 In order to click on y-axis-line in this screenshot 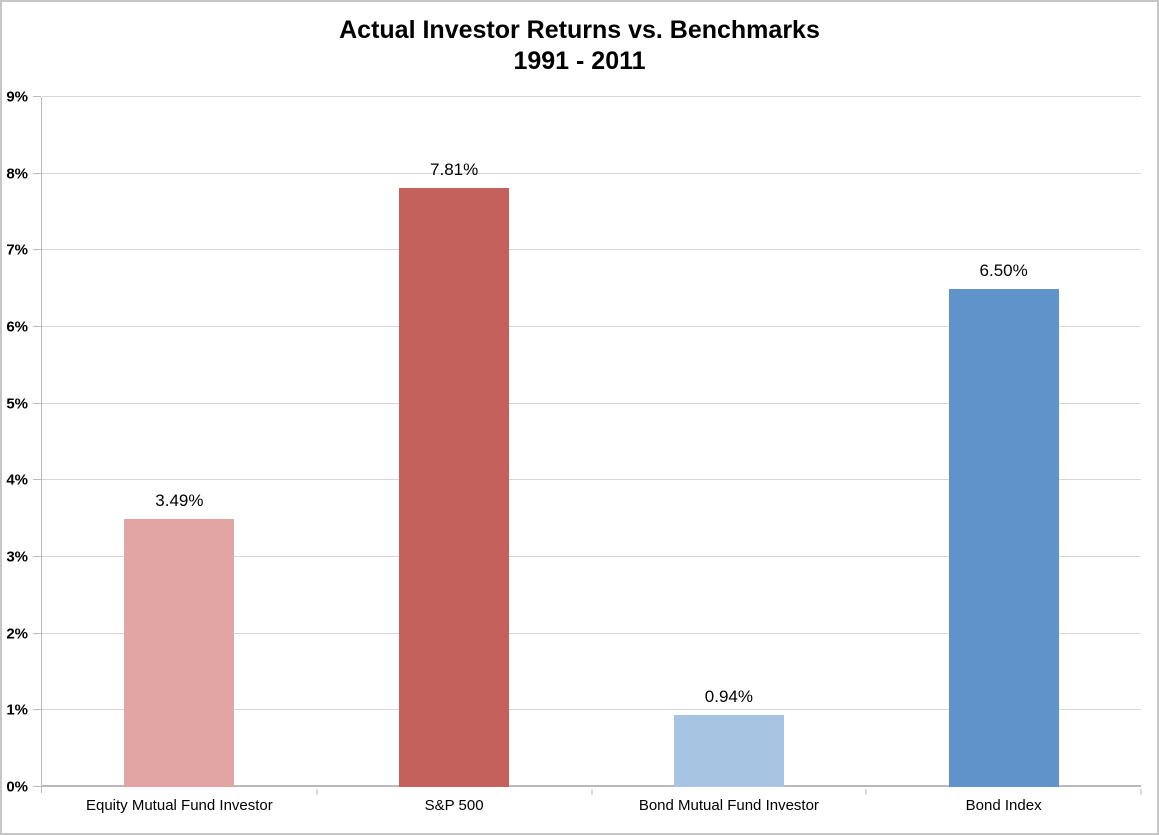, I will do `click(41, 445)`.